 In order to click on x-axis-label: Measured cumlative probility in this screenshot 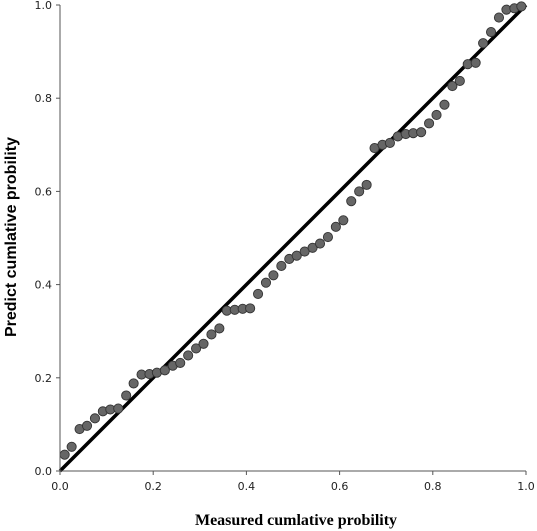, I will do `click(296, 520)`.